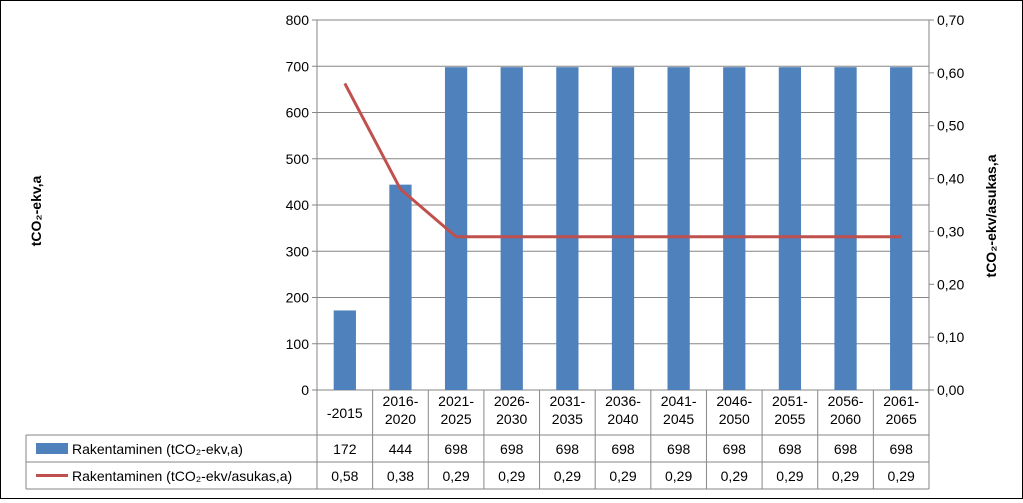 This screenshot has height=503, width=1023. Describe the element at coordinates (298, 205) in the screenshot. I see `left-tick-label: 400` at that location.